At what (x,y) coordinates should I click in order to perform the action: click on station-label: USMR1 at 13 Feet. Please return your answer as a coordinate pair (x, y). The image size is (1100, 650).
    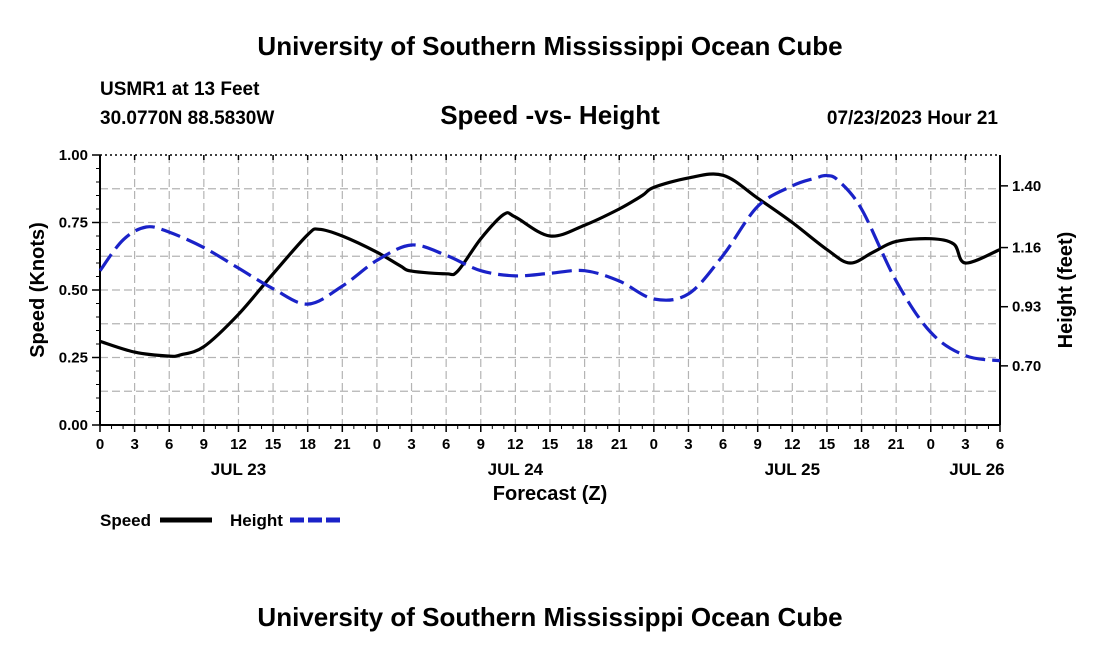
    Looking at the image, I should click on (180, 89).